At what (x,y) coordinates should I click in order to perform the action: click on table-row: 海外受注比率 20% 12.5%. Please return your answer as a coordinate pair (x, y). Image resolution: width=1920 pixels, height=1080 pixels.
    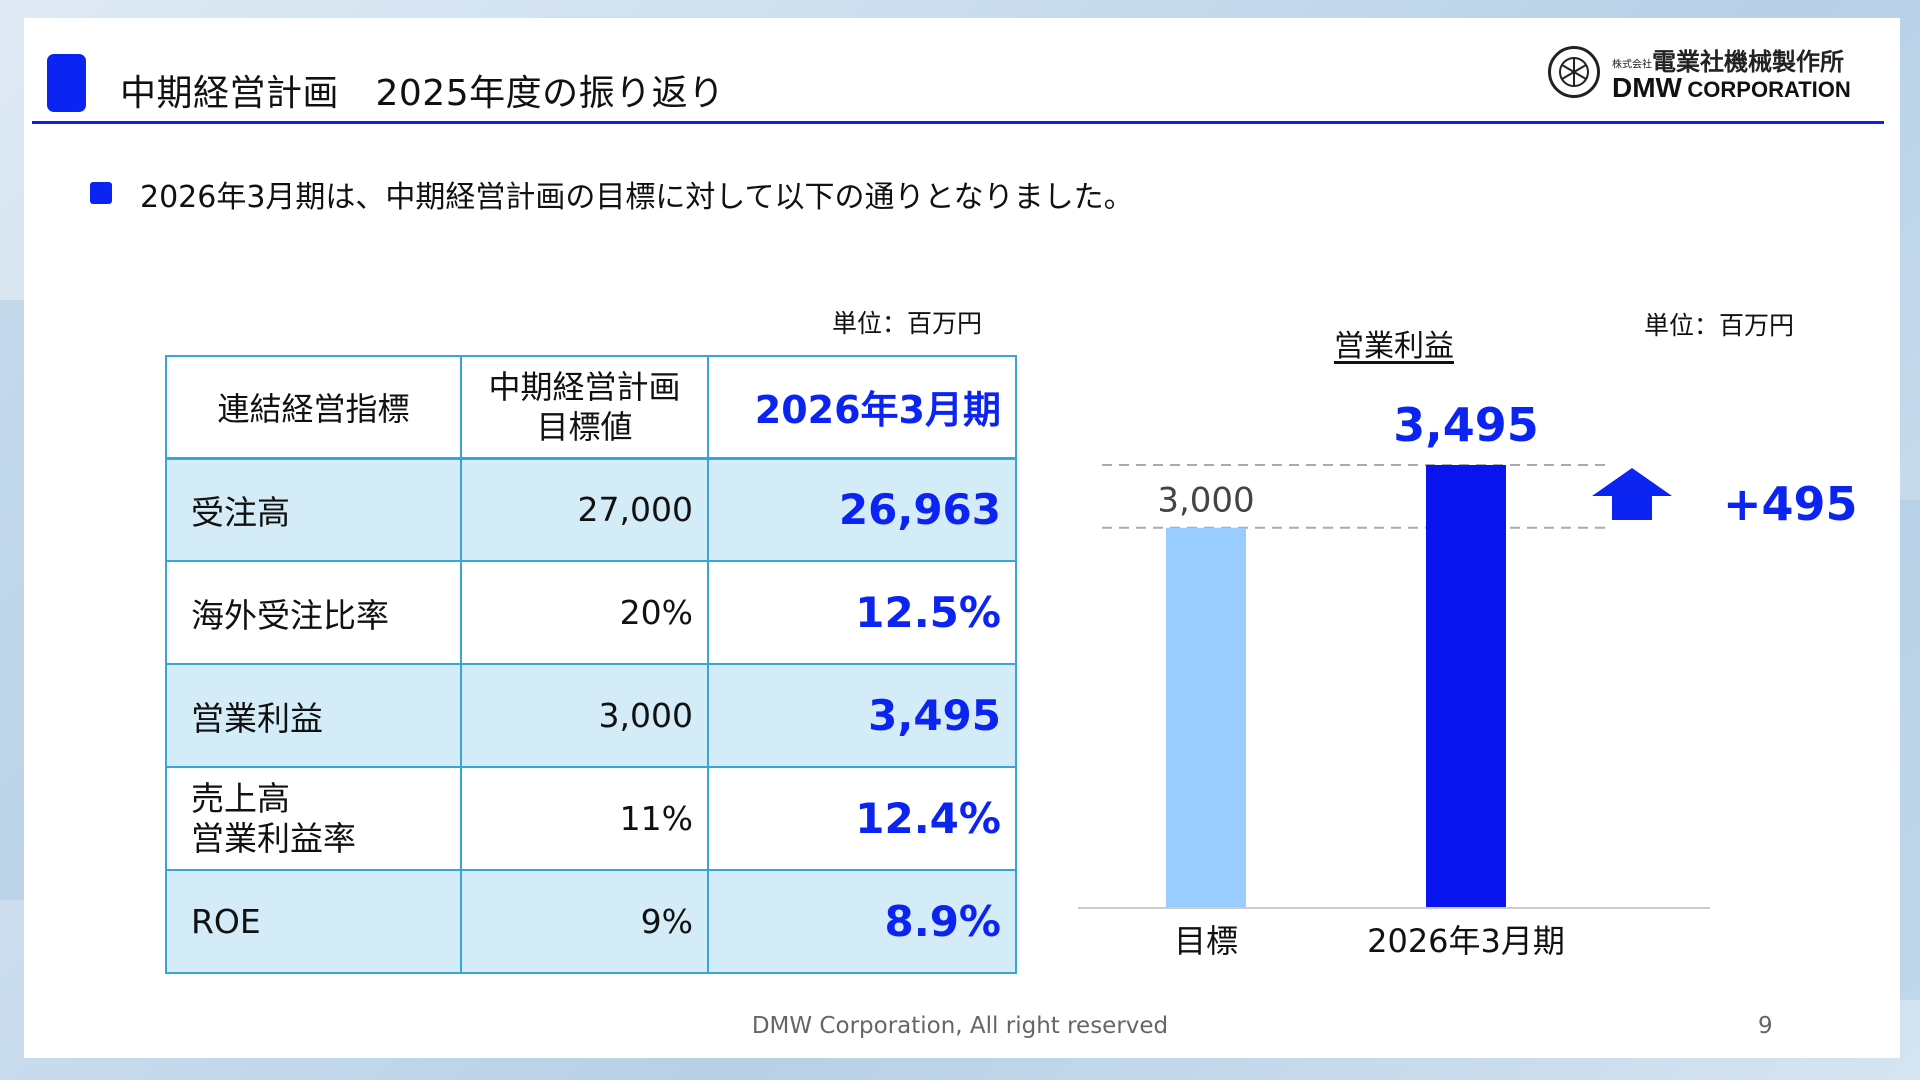
    Looking at the image, I should click on (591, 612).